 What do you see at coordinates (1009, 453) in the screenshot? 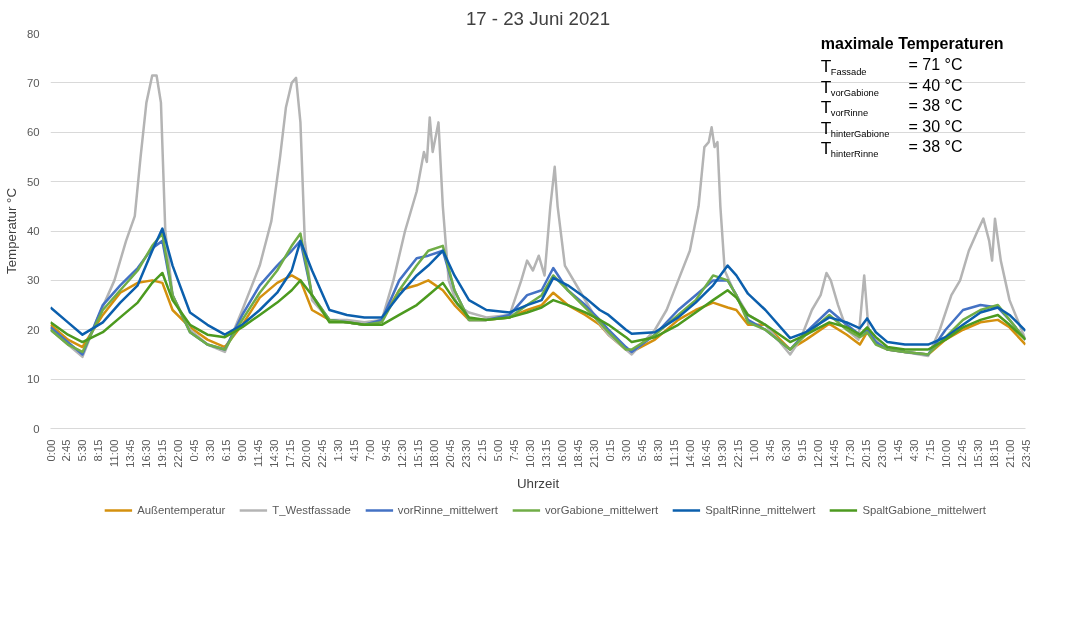
I see `x-tick-label: 21:00` at bounding box center [1009, 453].